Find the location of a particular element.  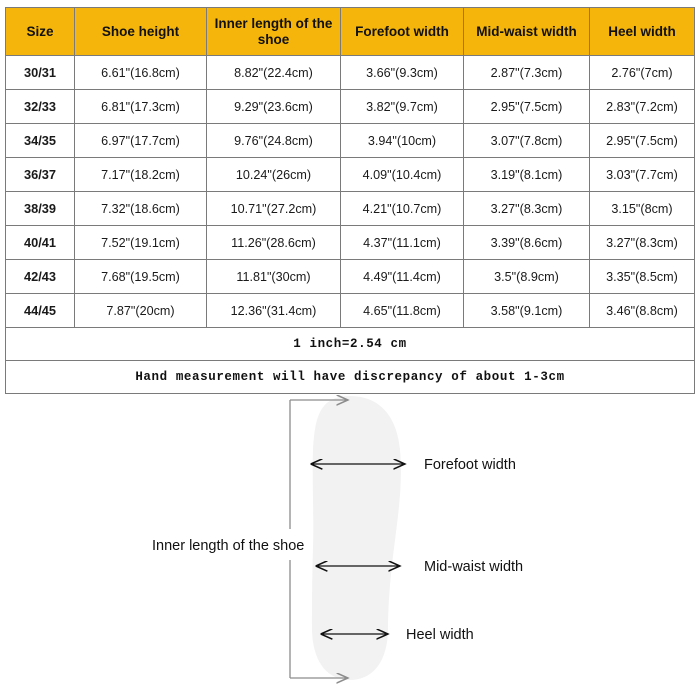

cell-size: 36/37 is located at coordinates (40, 174).